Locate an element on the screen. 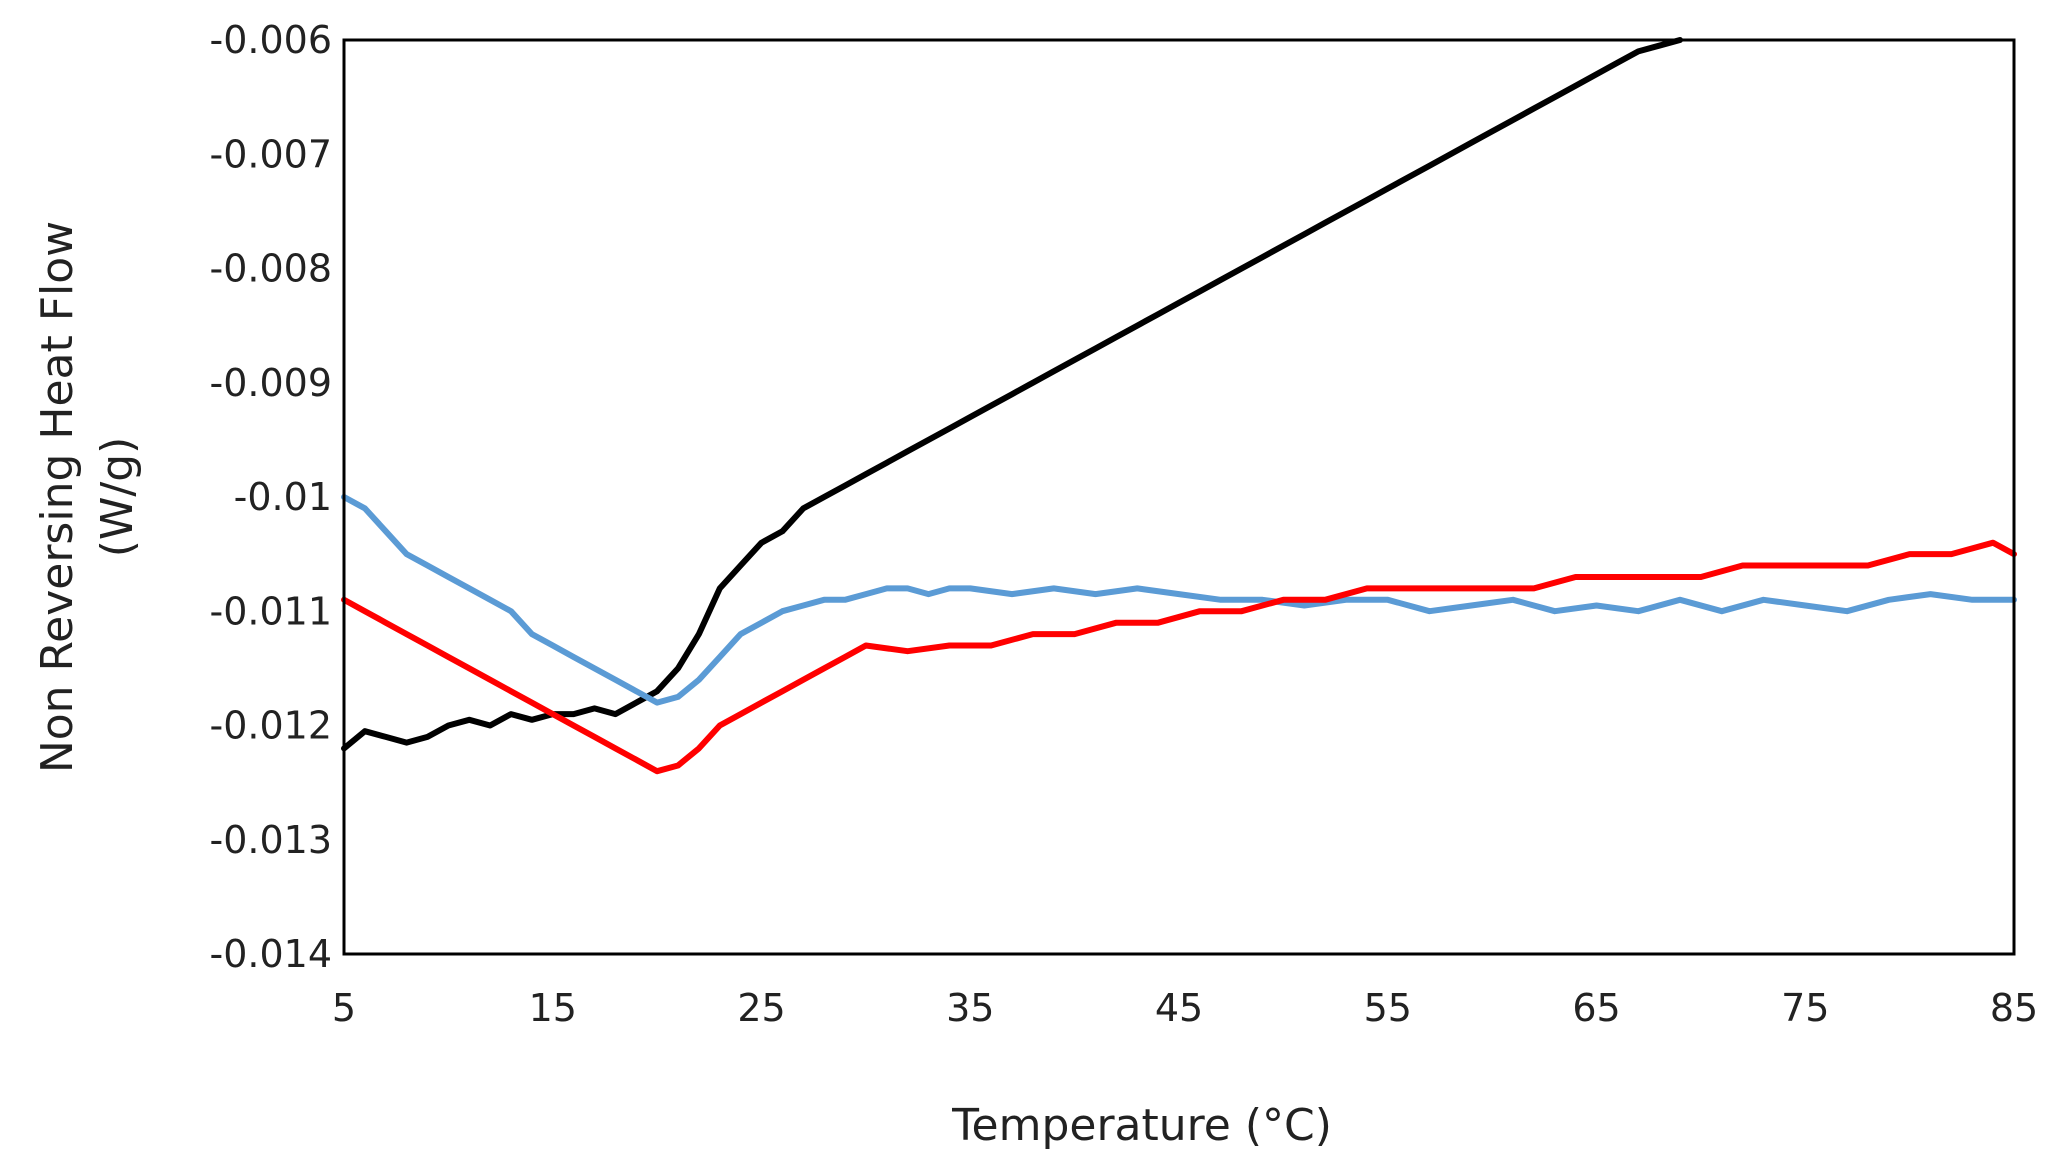 The image size is (2050, 1169). x-tick-labels: 5 15 25 35 45 55 65 75 85 is located at coordinates (1185, 1008).